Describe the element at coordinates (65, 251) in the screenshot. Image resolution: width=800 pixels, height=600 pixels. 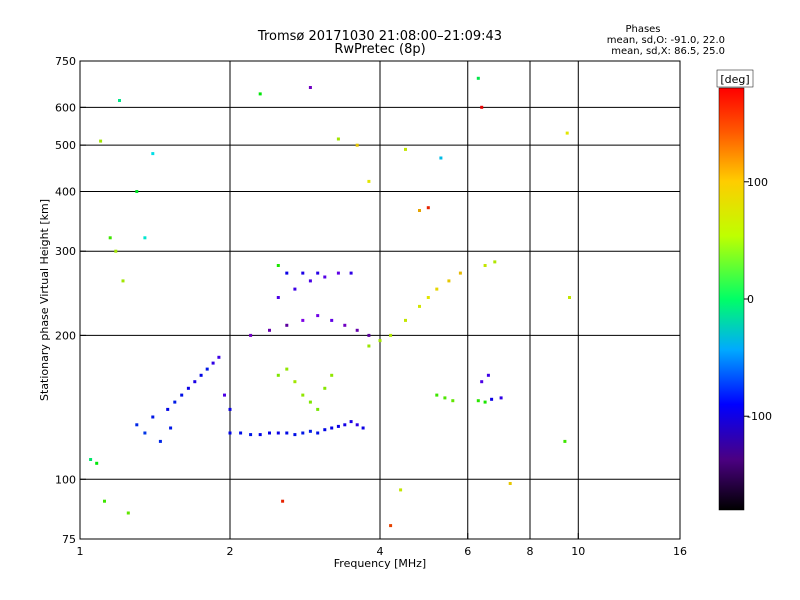
I see `y-tick-label: 300` at that location.